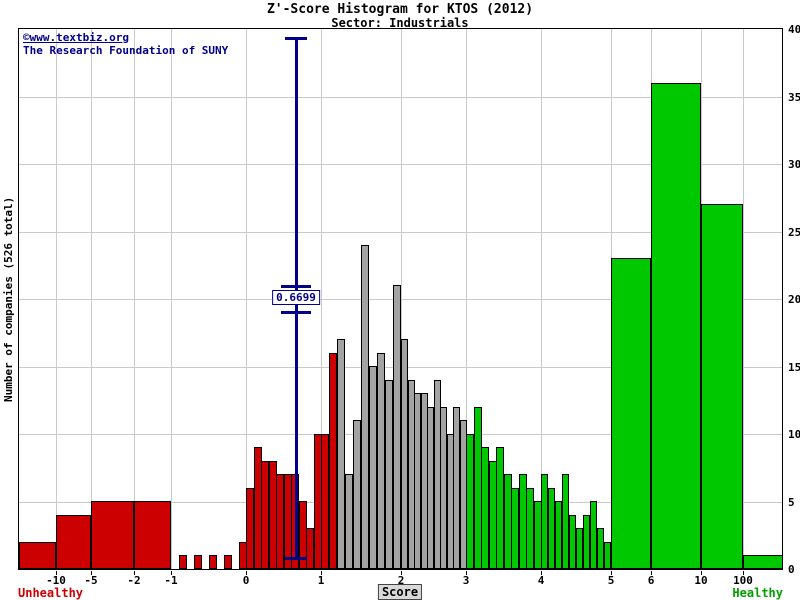 The height and width of the screenshot is (600, 800). Describe the element at coordinates (76, 37) in the screenshot. I see `textbiz-link: ©www.textbiz.org` at that location.